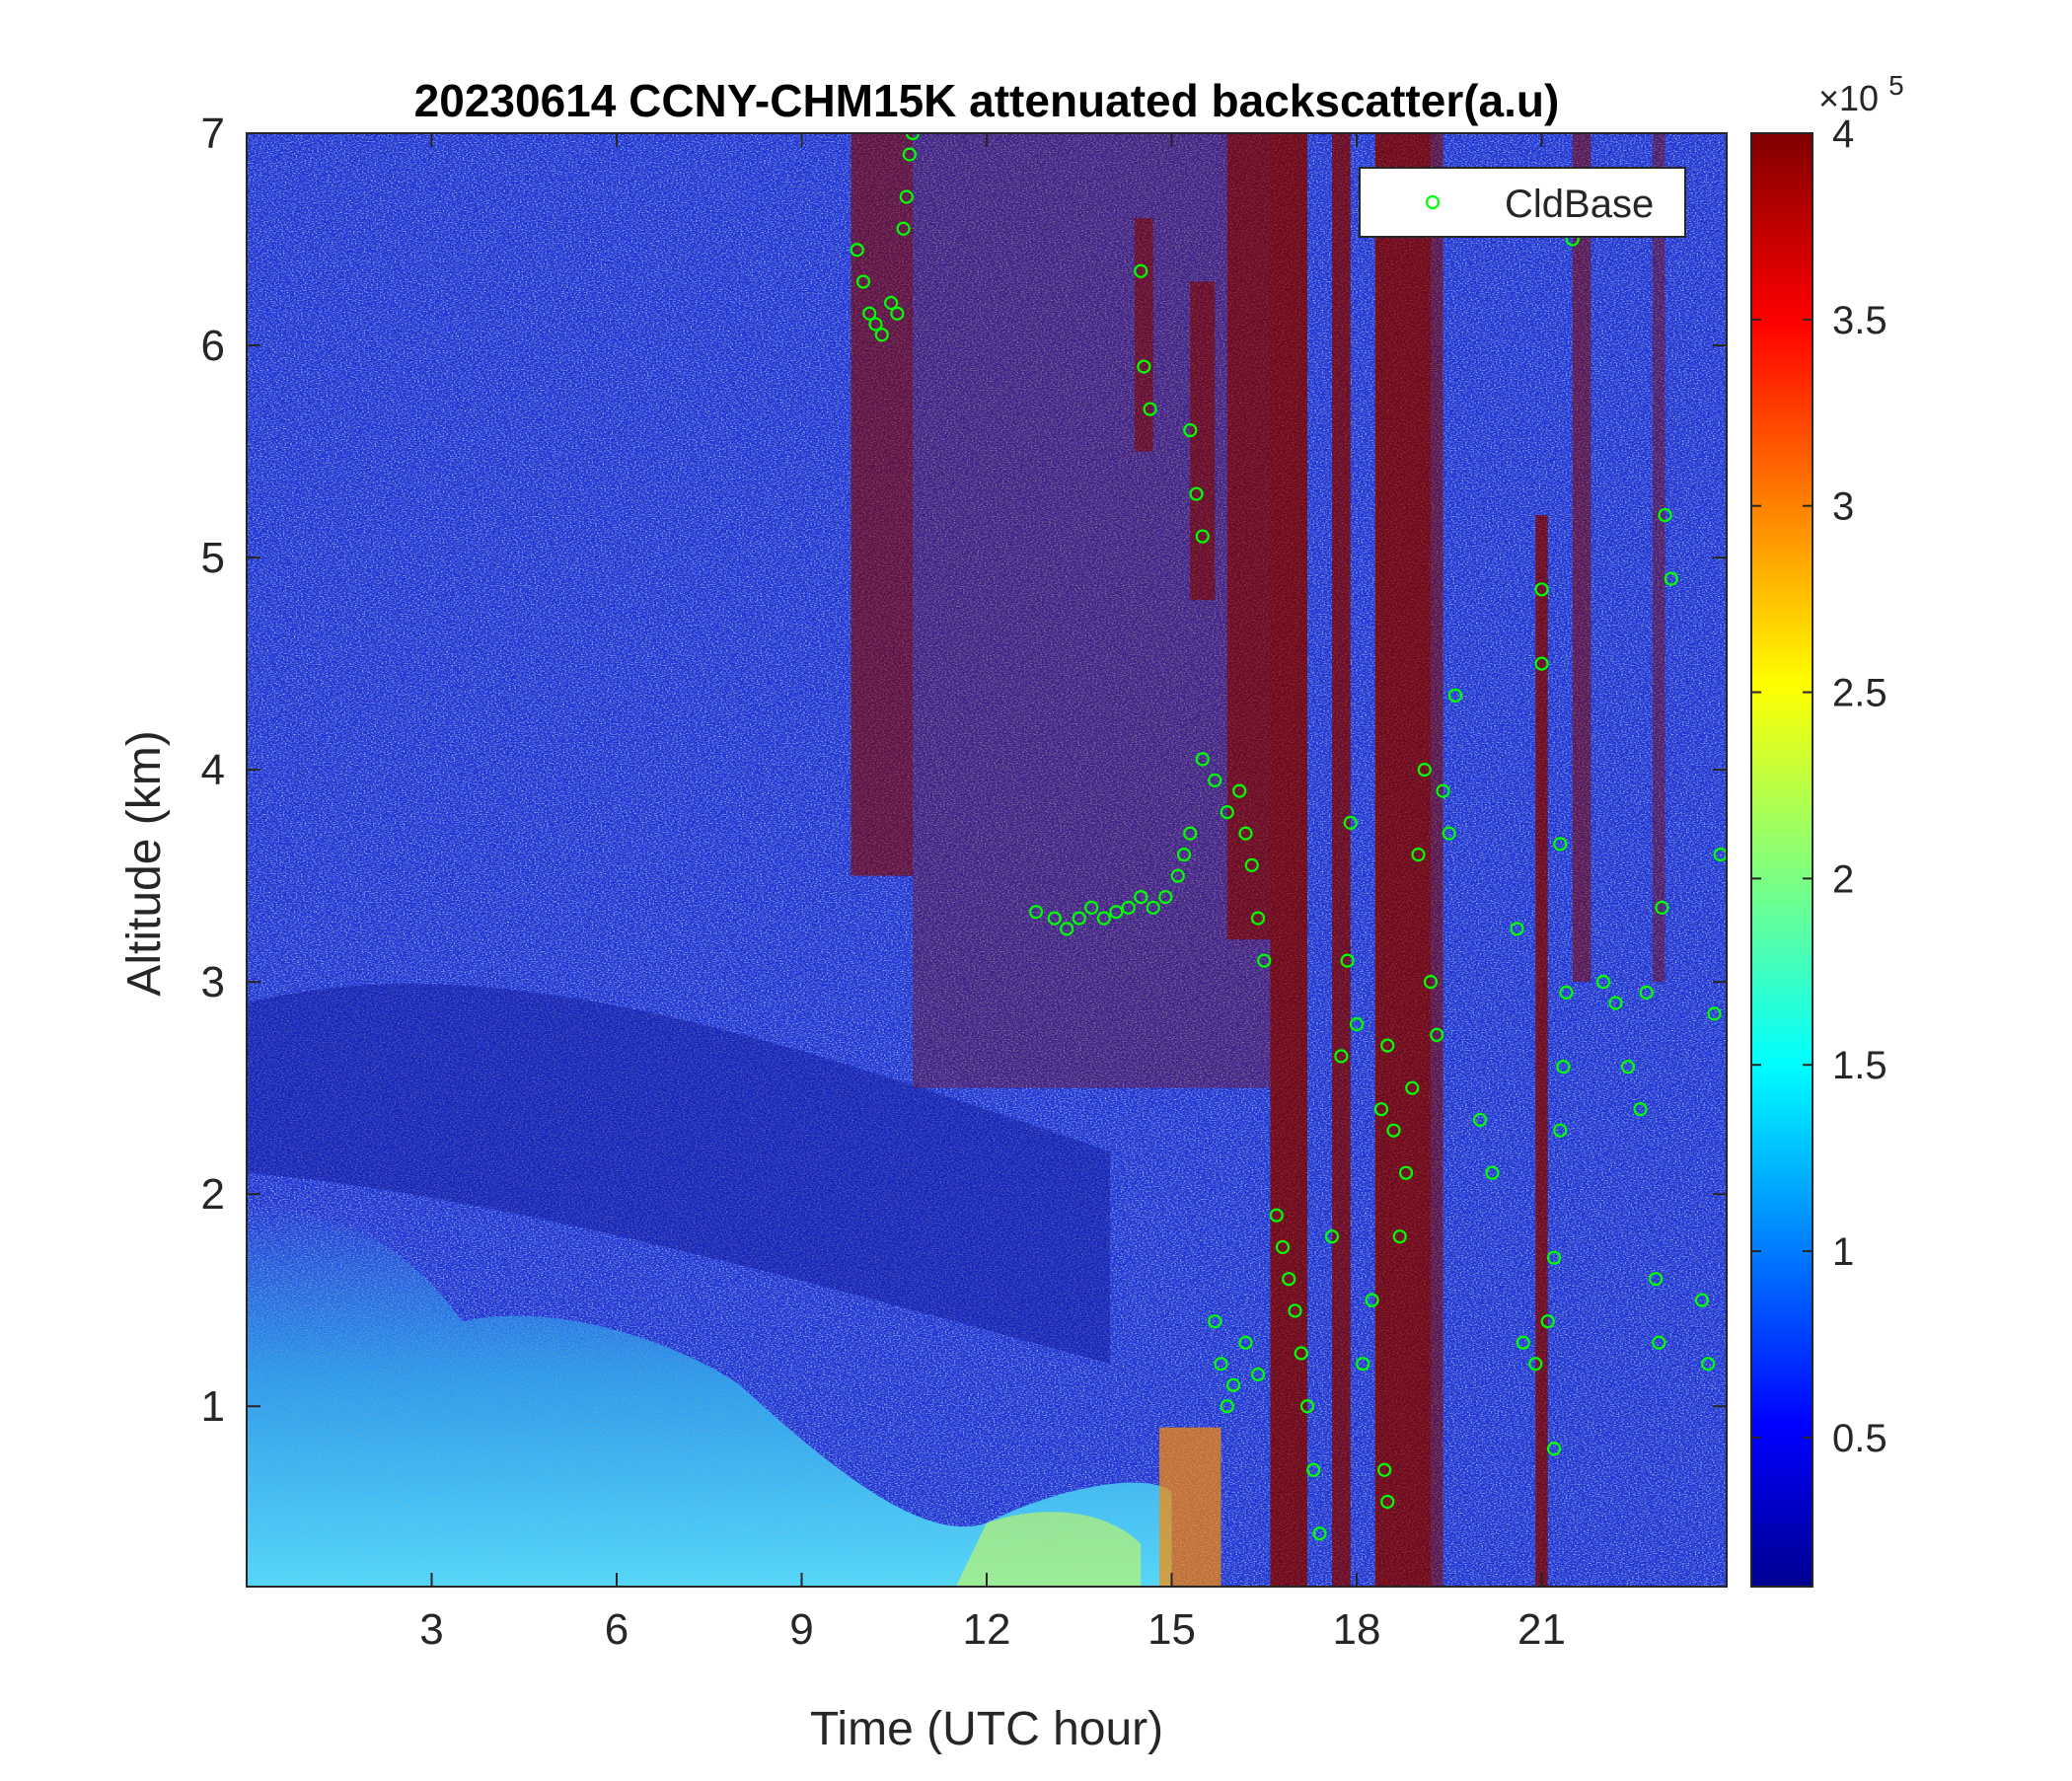 The image size is (2072, 1781). Describe the element at coordinates (1819, 786) in the screenshot. I see `colorbar-ticks: 0.5 1 1.5 2 2.5 3 3.5 4` at that location.